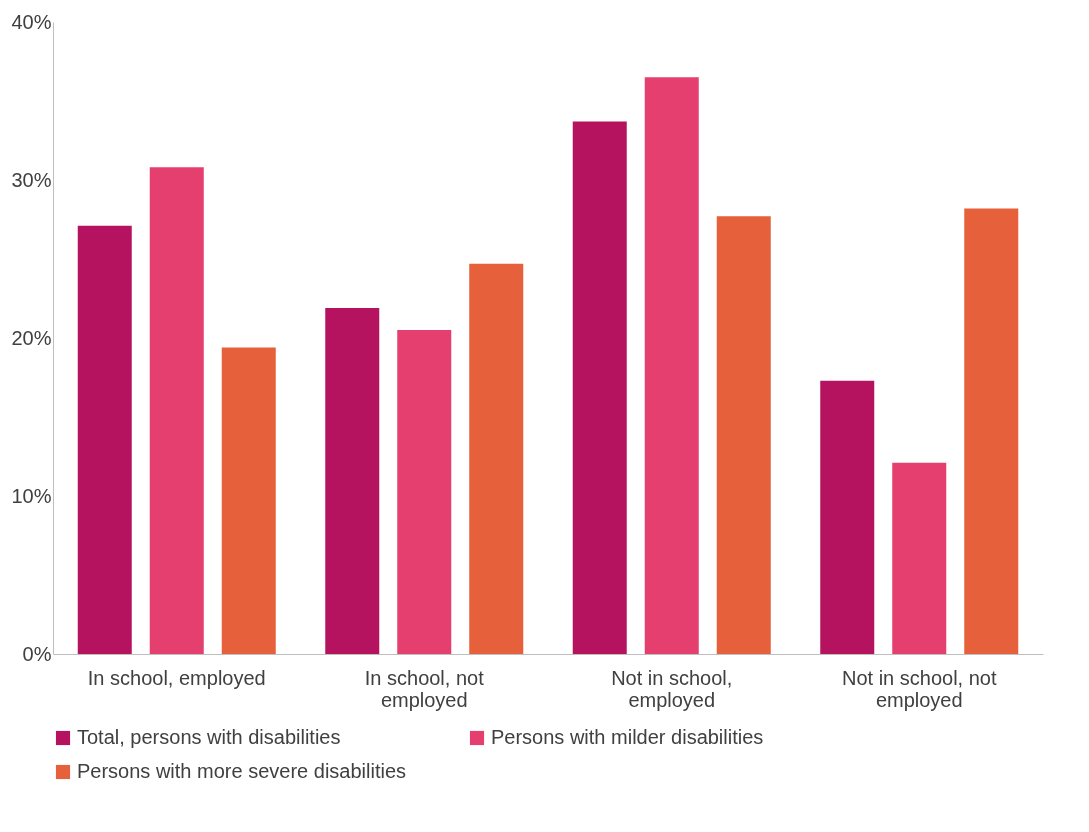 The image size is (1089, 832). What do you see at coordinates (672, 688) in the screenshot?
I see `x-tick-label: Not in school, employed` at bounding box center [672, 688].